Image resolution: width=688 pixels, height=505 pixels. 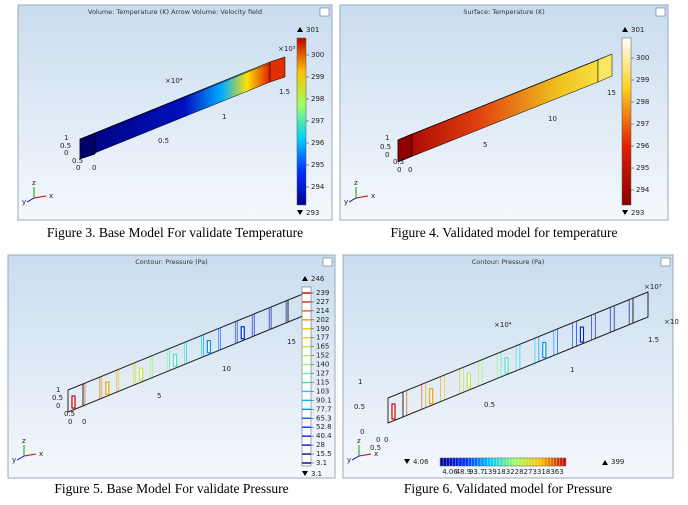 What do you see at coordinates (637, 30) in the screenshot?
I see `colorbar-max: 301` at bounding box center [637, 30].